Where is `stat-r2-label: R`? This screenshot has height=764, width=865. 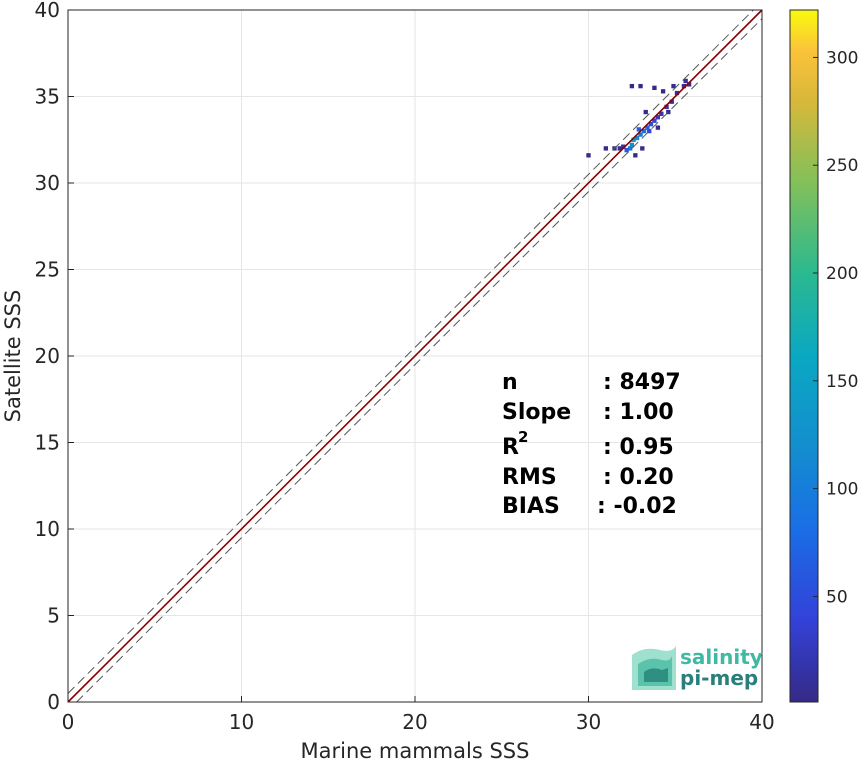
stat-r2-label: R is located at coordinates (510, 447).